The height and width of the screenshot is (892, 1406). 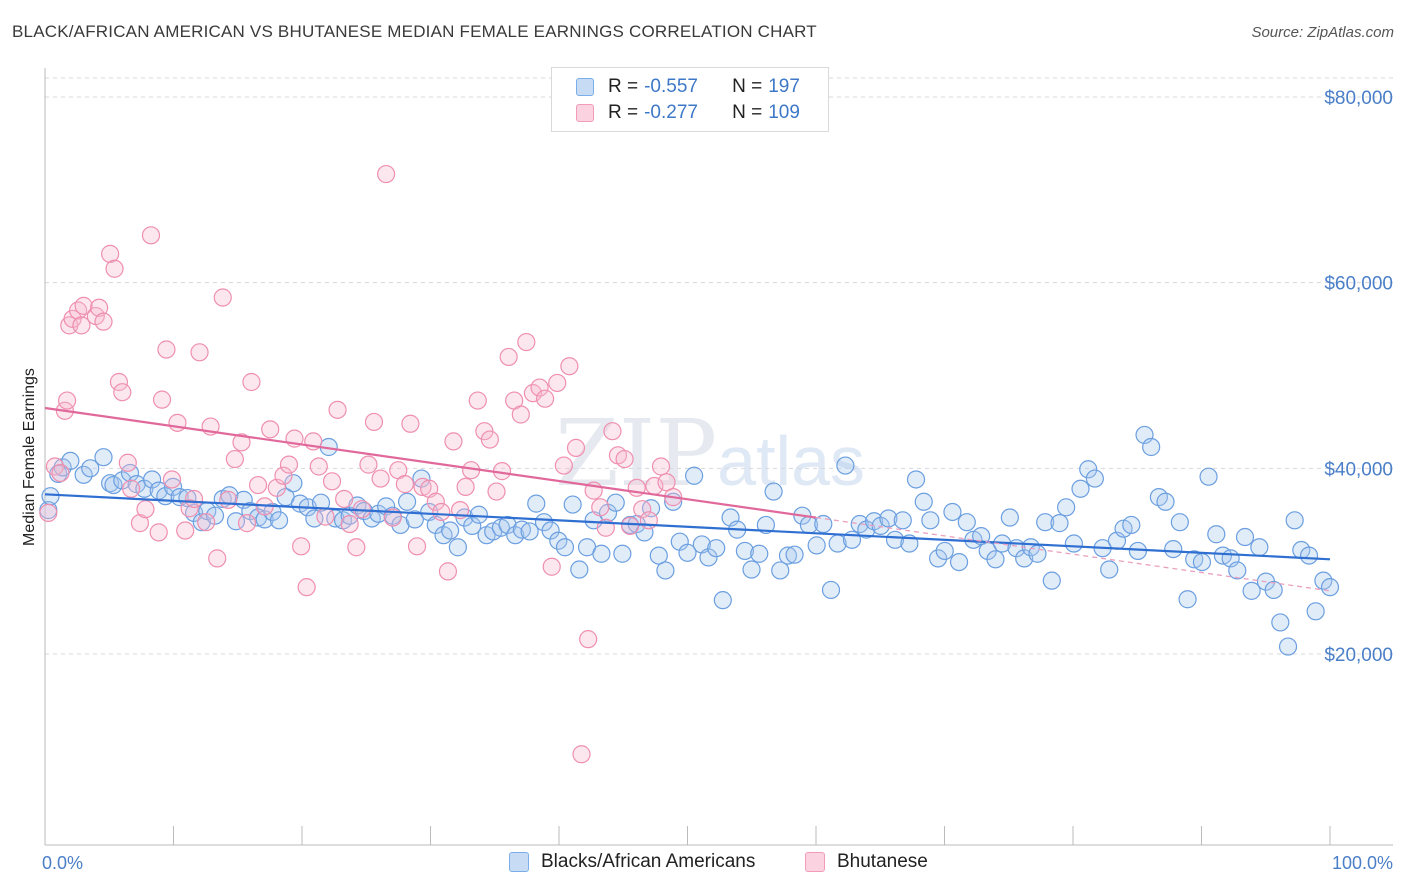 I want to click on watermark-sub: atlas, so click(x=791, y=461).